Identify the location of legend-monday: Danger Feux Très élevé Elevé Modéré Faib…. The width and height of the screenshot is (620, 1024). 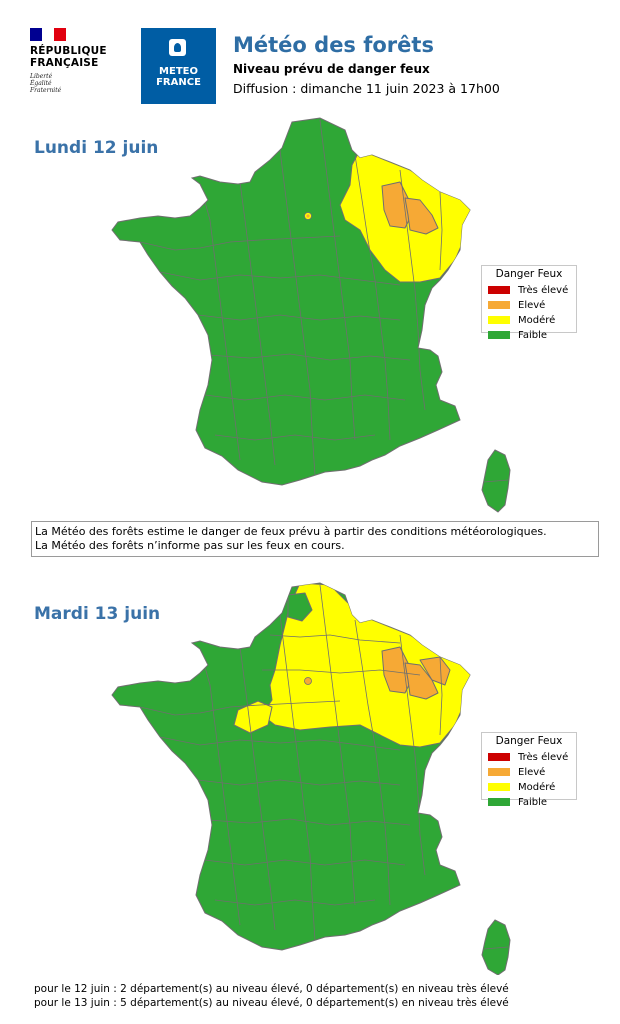
(529, 303).